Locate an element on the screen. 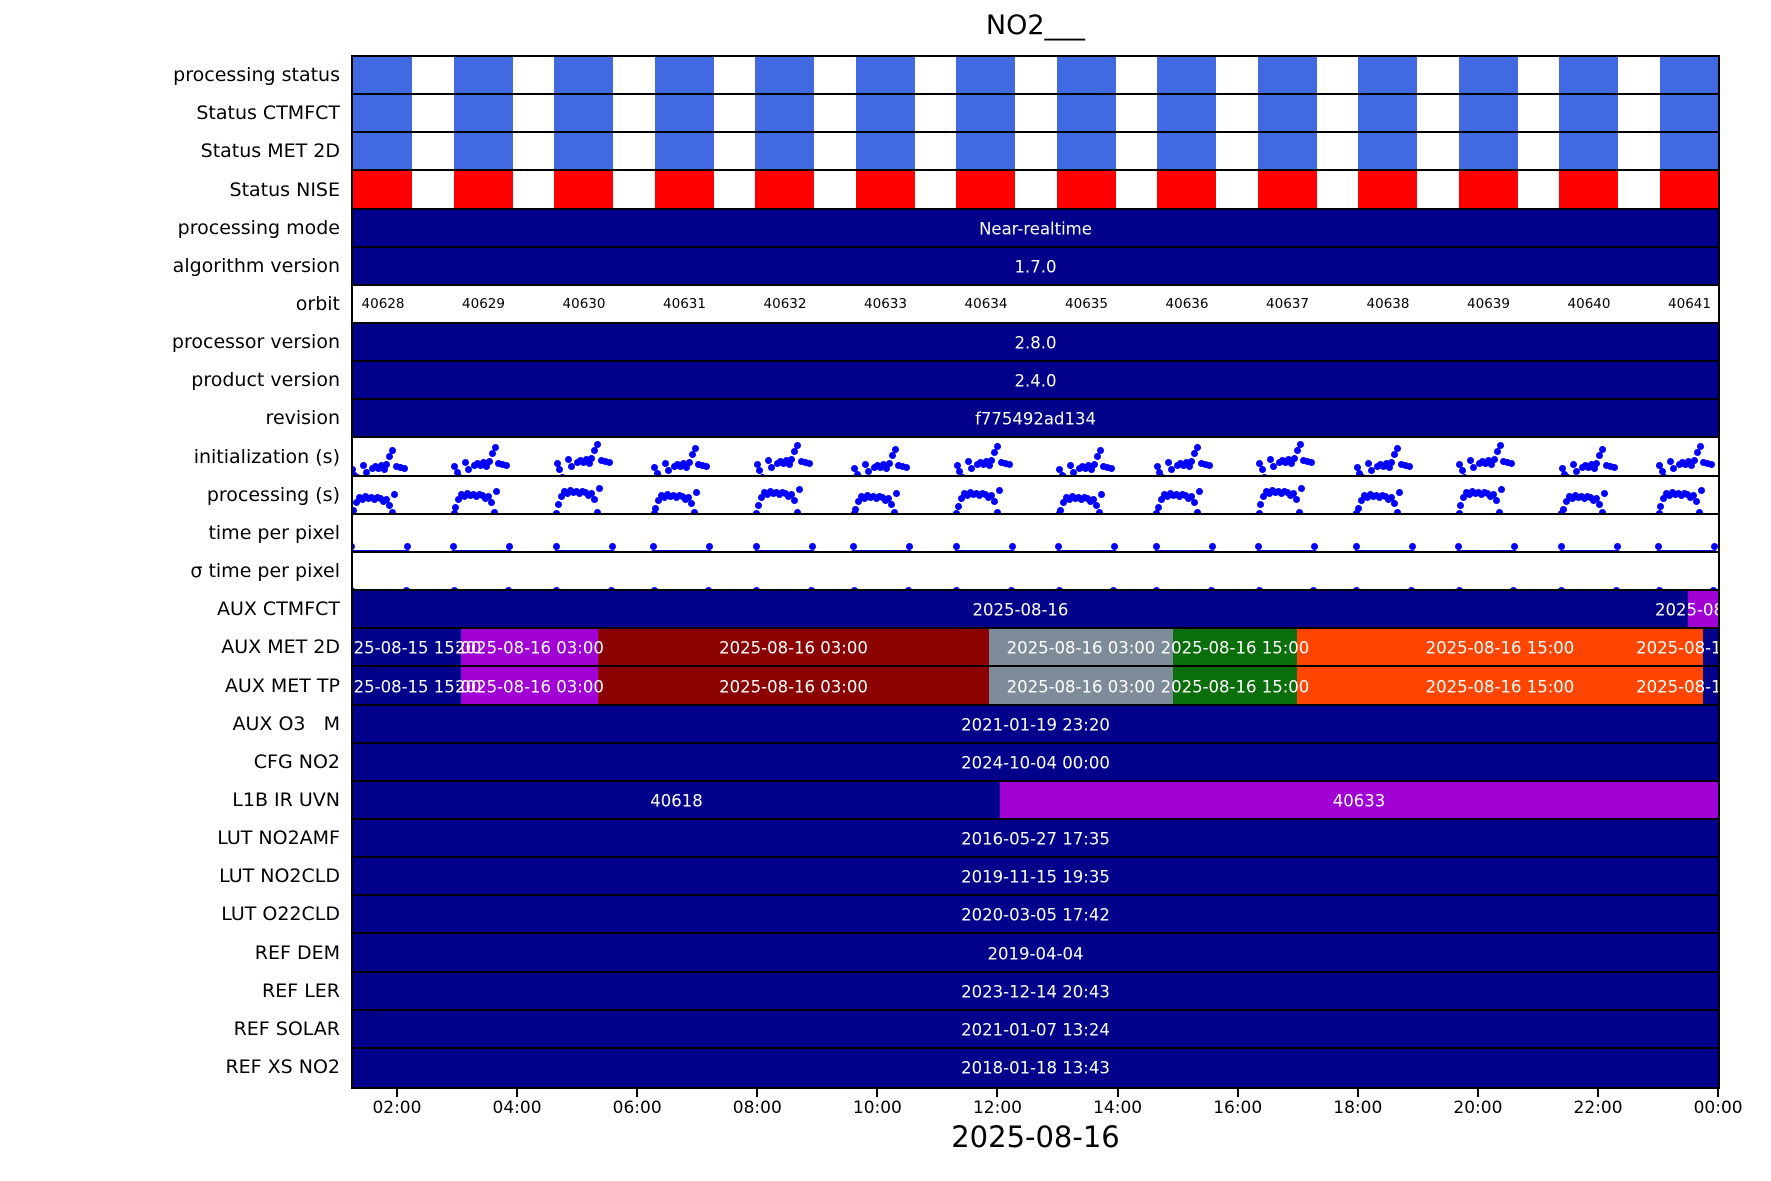  orbit-number: 40639 is located at coordinates (1488, 304).